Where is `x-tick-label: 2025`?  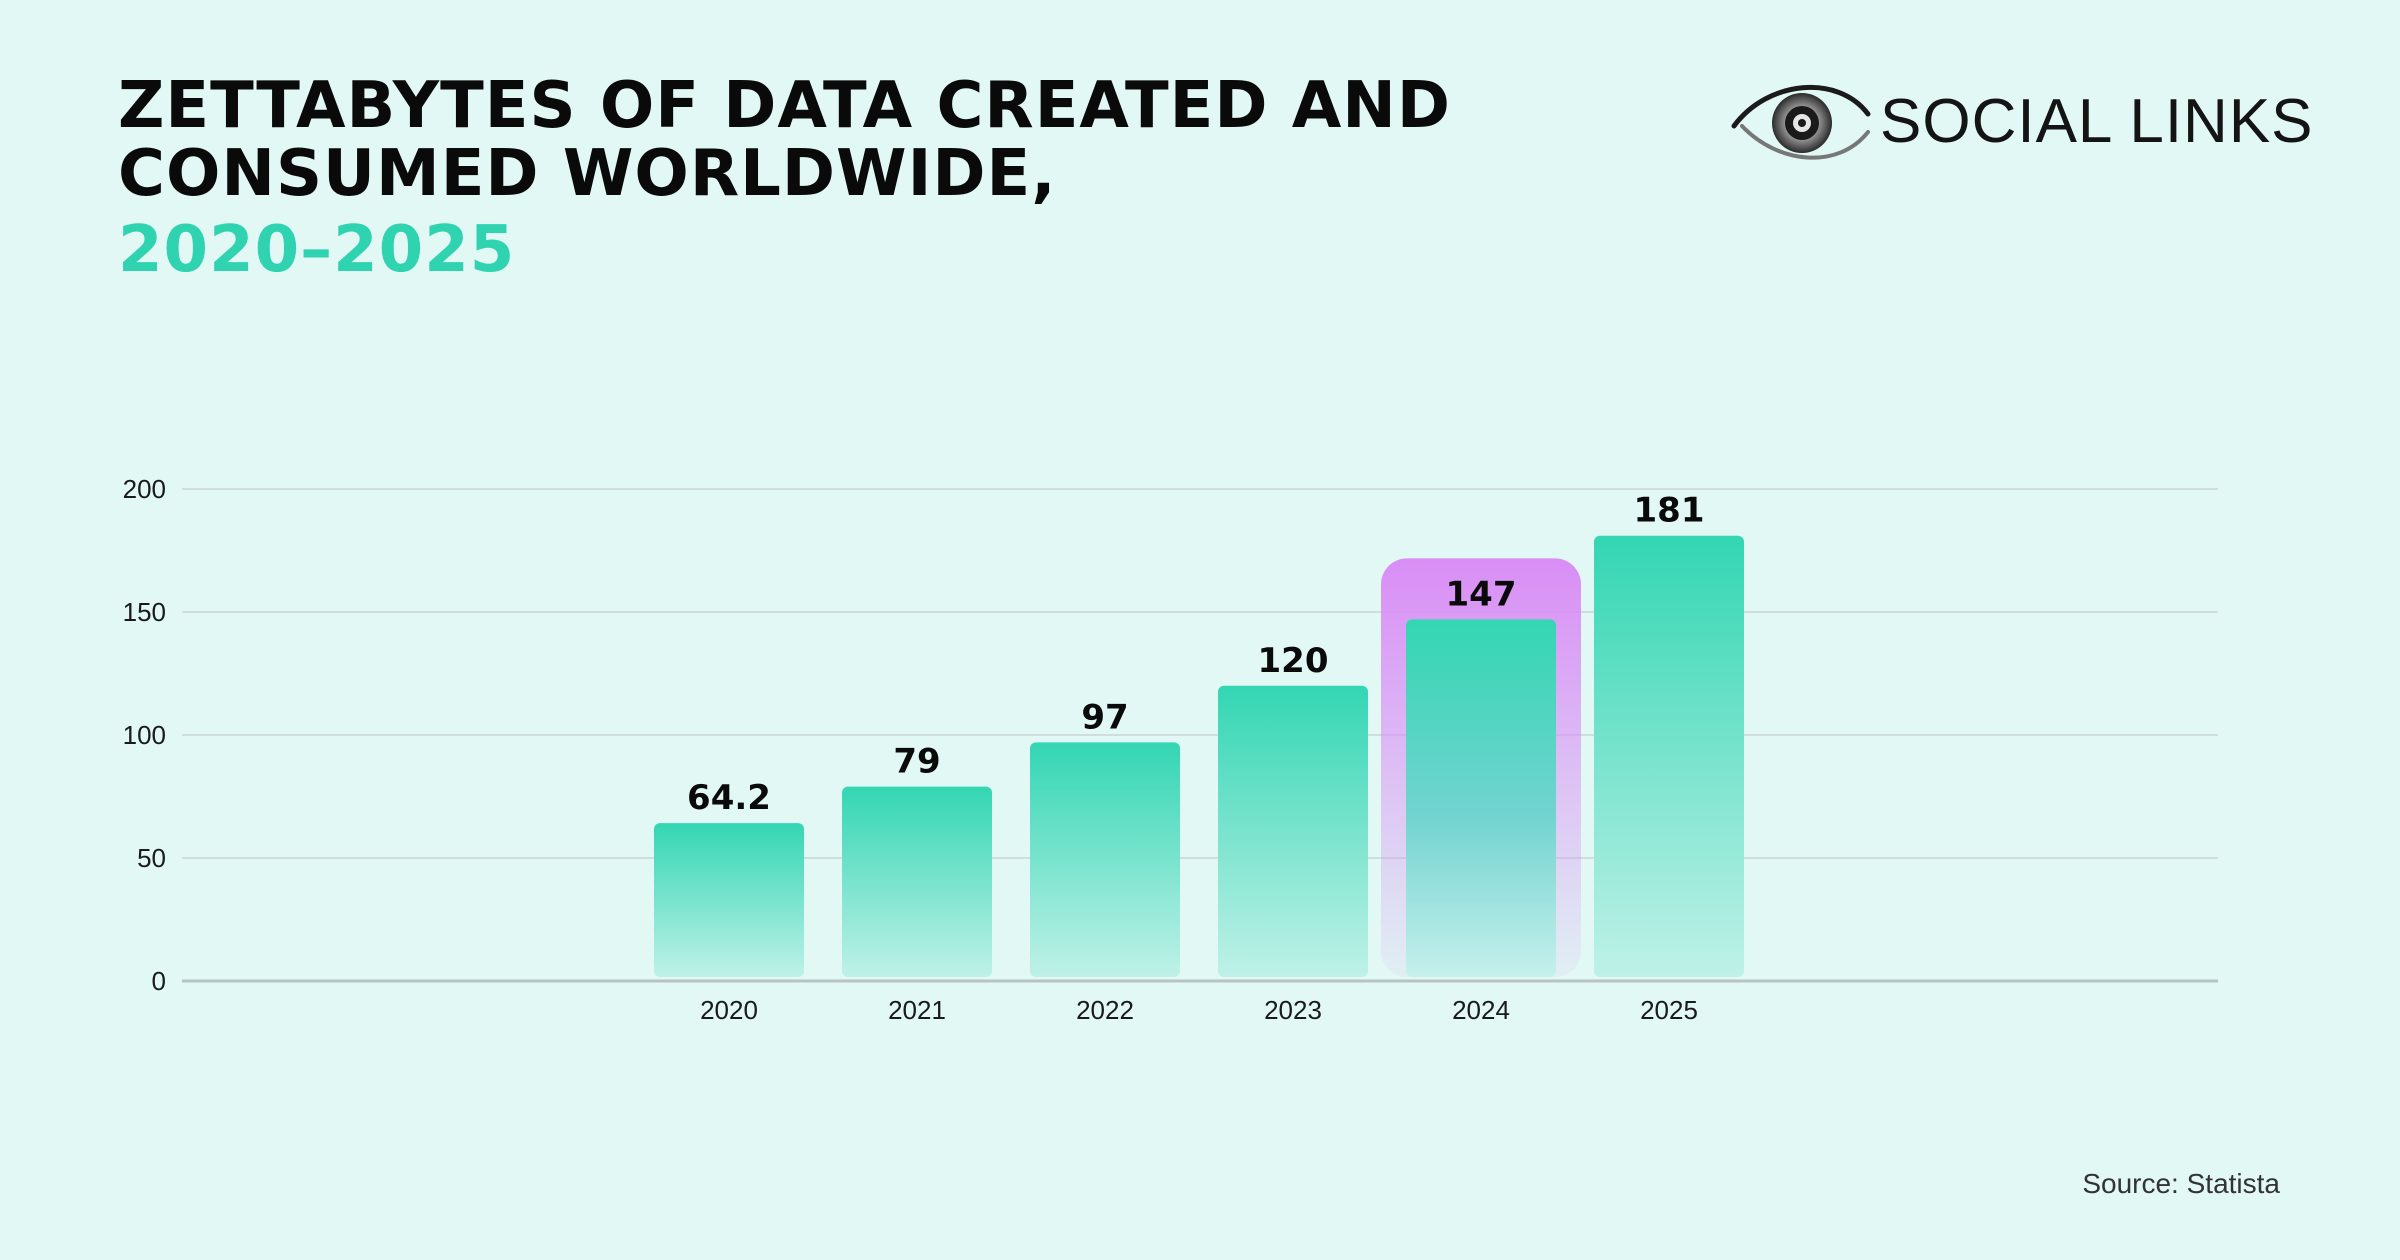 x-tick-label: 2025 is located at coordinates (1669, 1010).